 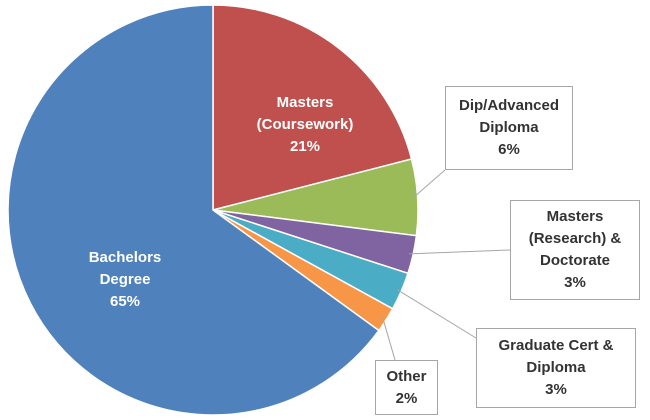 What do you see at coordinates (125, 301) in the screenshot?
I see `value-label: 65%` at bounding box center [125, 301].